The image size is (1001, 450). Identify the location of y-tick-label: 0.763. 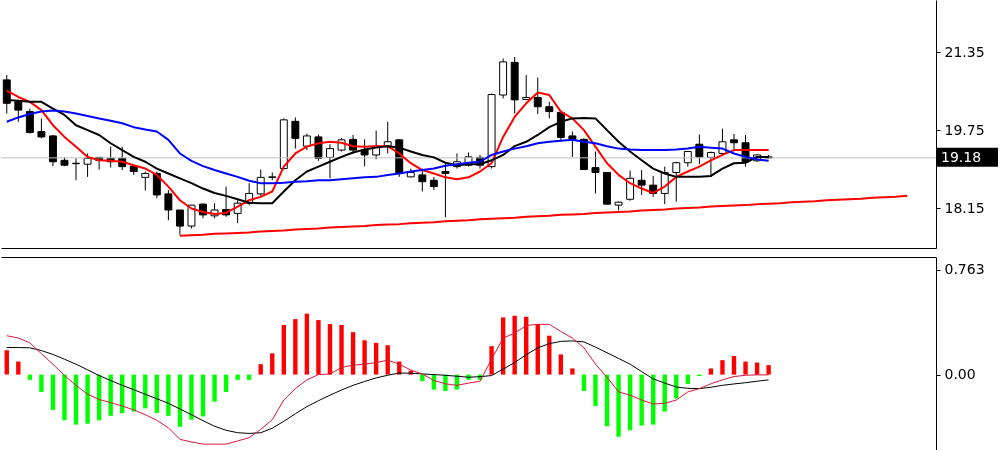
(964, 269).